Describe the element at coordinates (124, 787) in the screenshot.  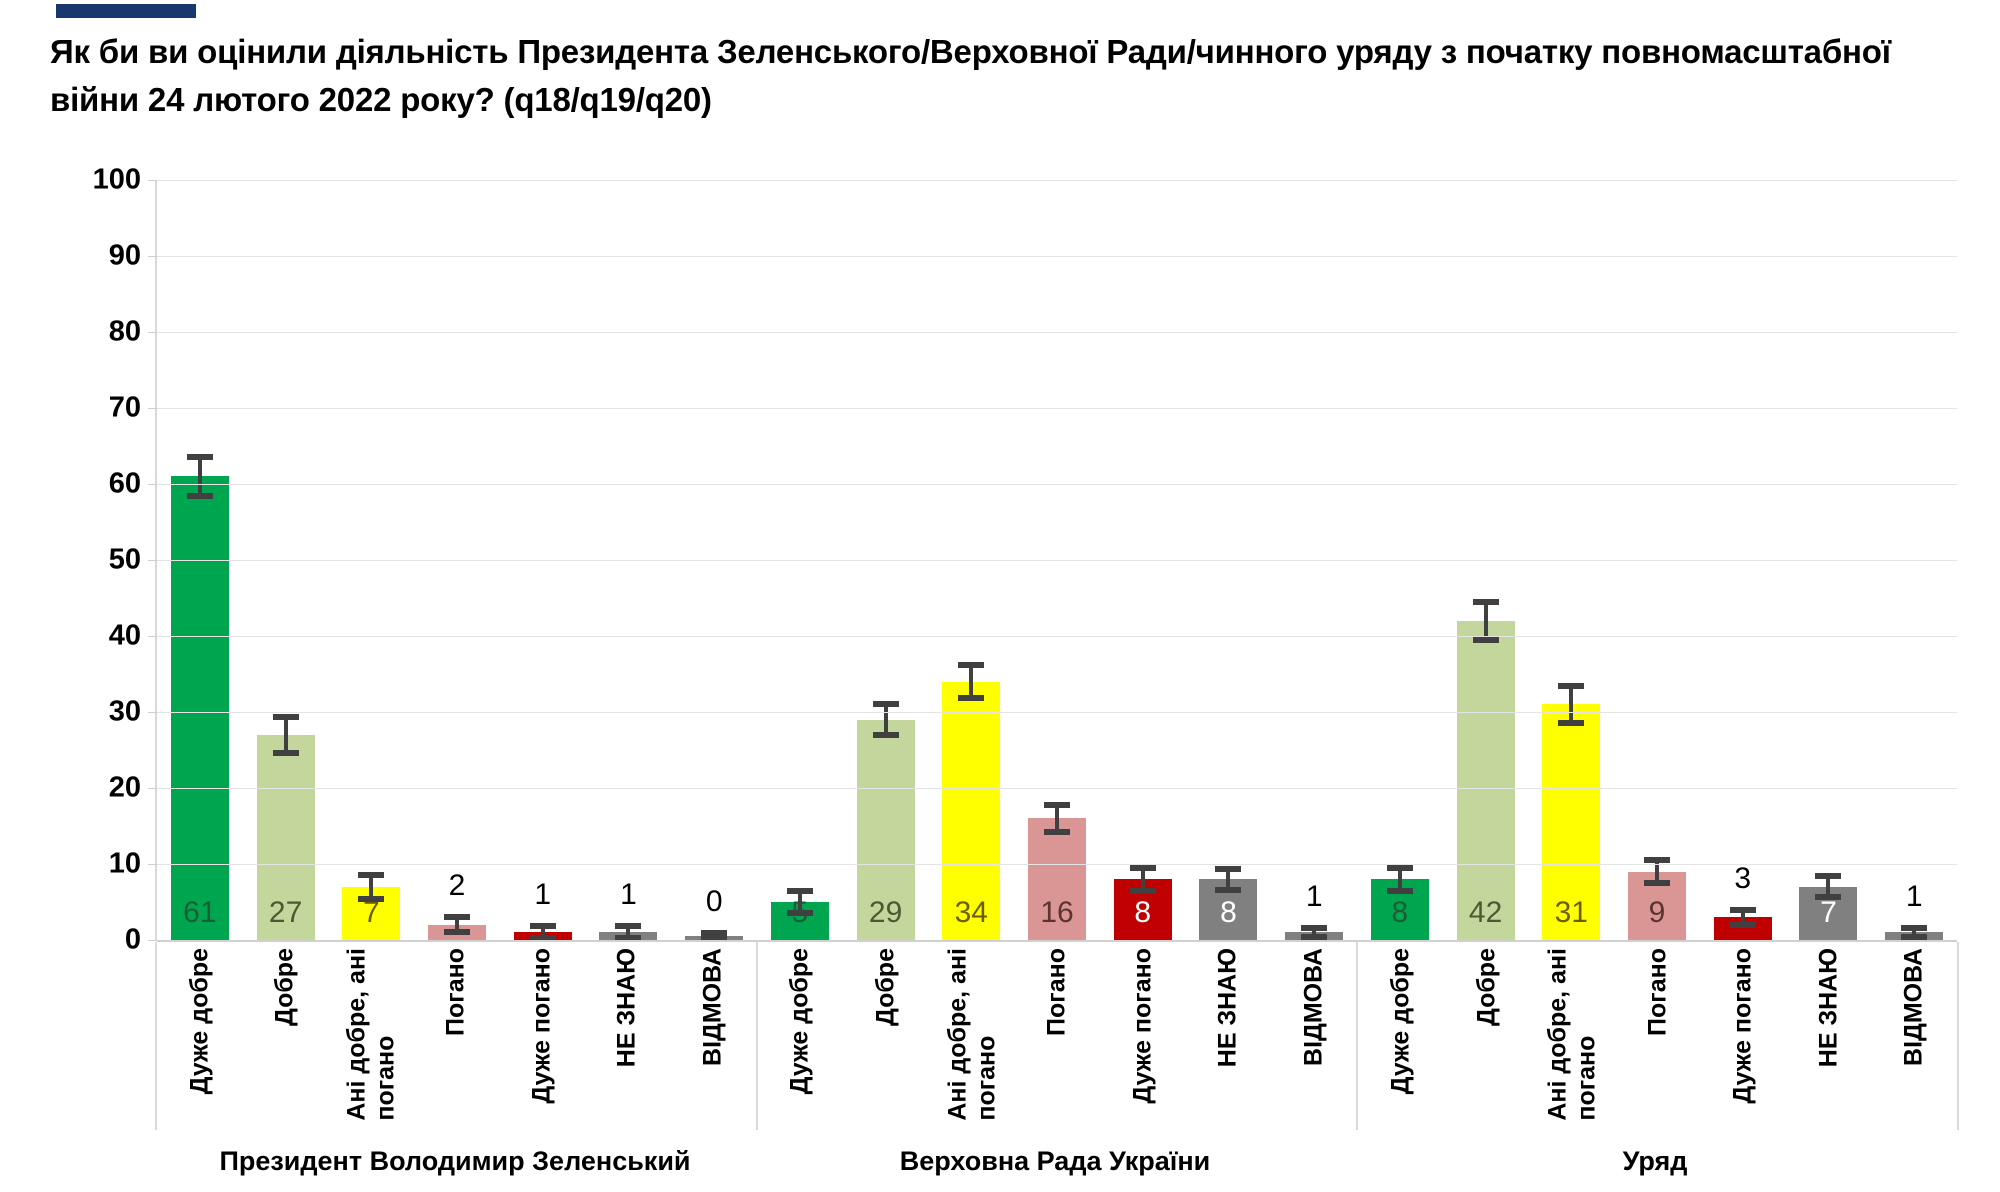
I see `y-tick-label: 20` at that location.